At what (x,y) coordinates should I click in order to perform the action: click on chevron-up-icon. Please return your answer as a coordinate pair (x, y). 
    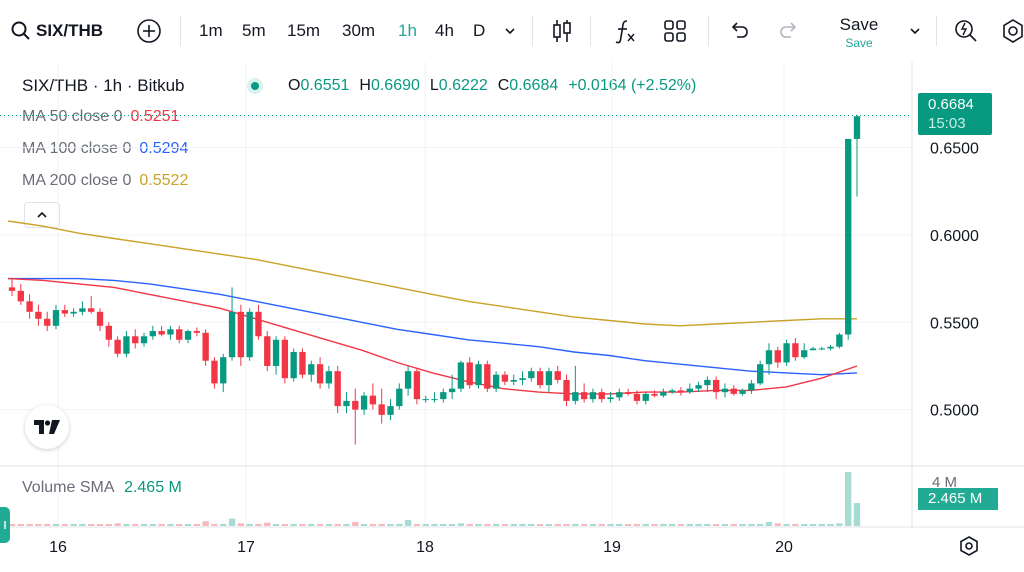
    Looking at the image, I should click on (42, 214).